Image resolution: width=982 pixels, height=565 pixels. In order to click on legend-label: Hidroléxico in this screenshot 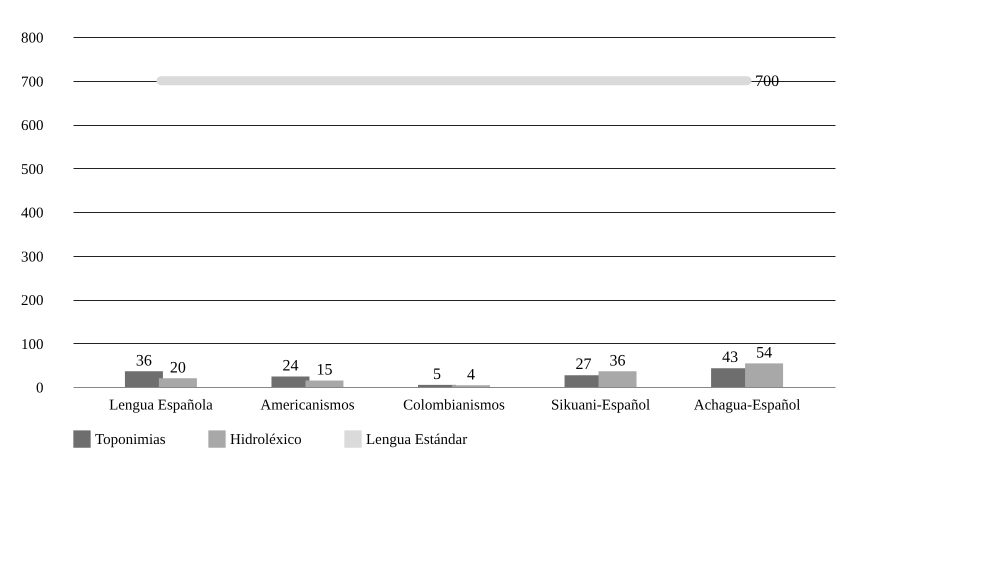, I will do `click(266, 440)`.